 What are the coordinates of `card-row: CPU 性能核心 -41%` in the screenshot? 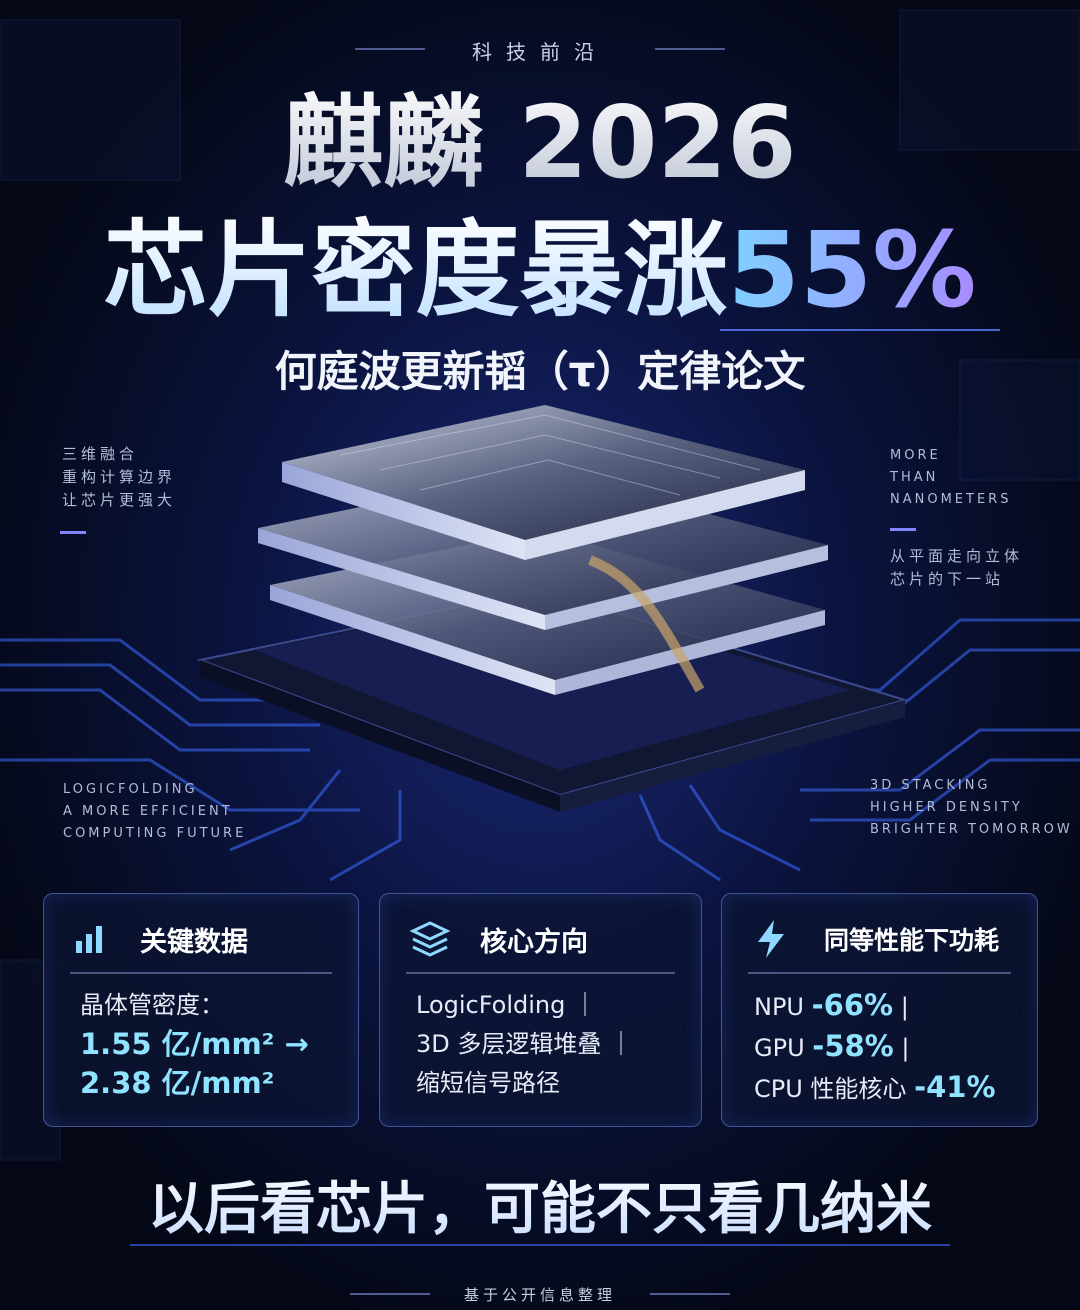 It's located at (875, 1088).